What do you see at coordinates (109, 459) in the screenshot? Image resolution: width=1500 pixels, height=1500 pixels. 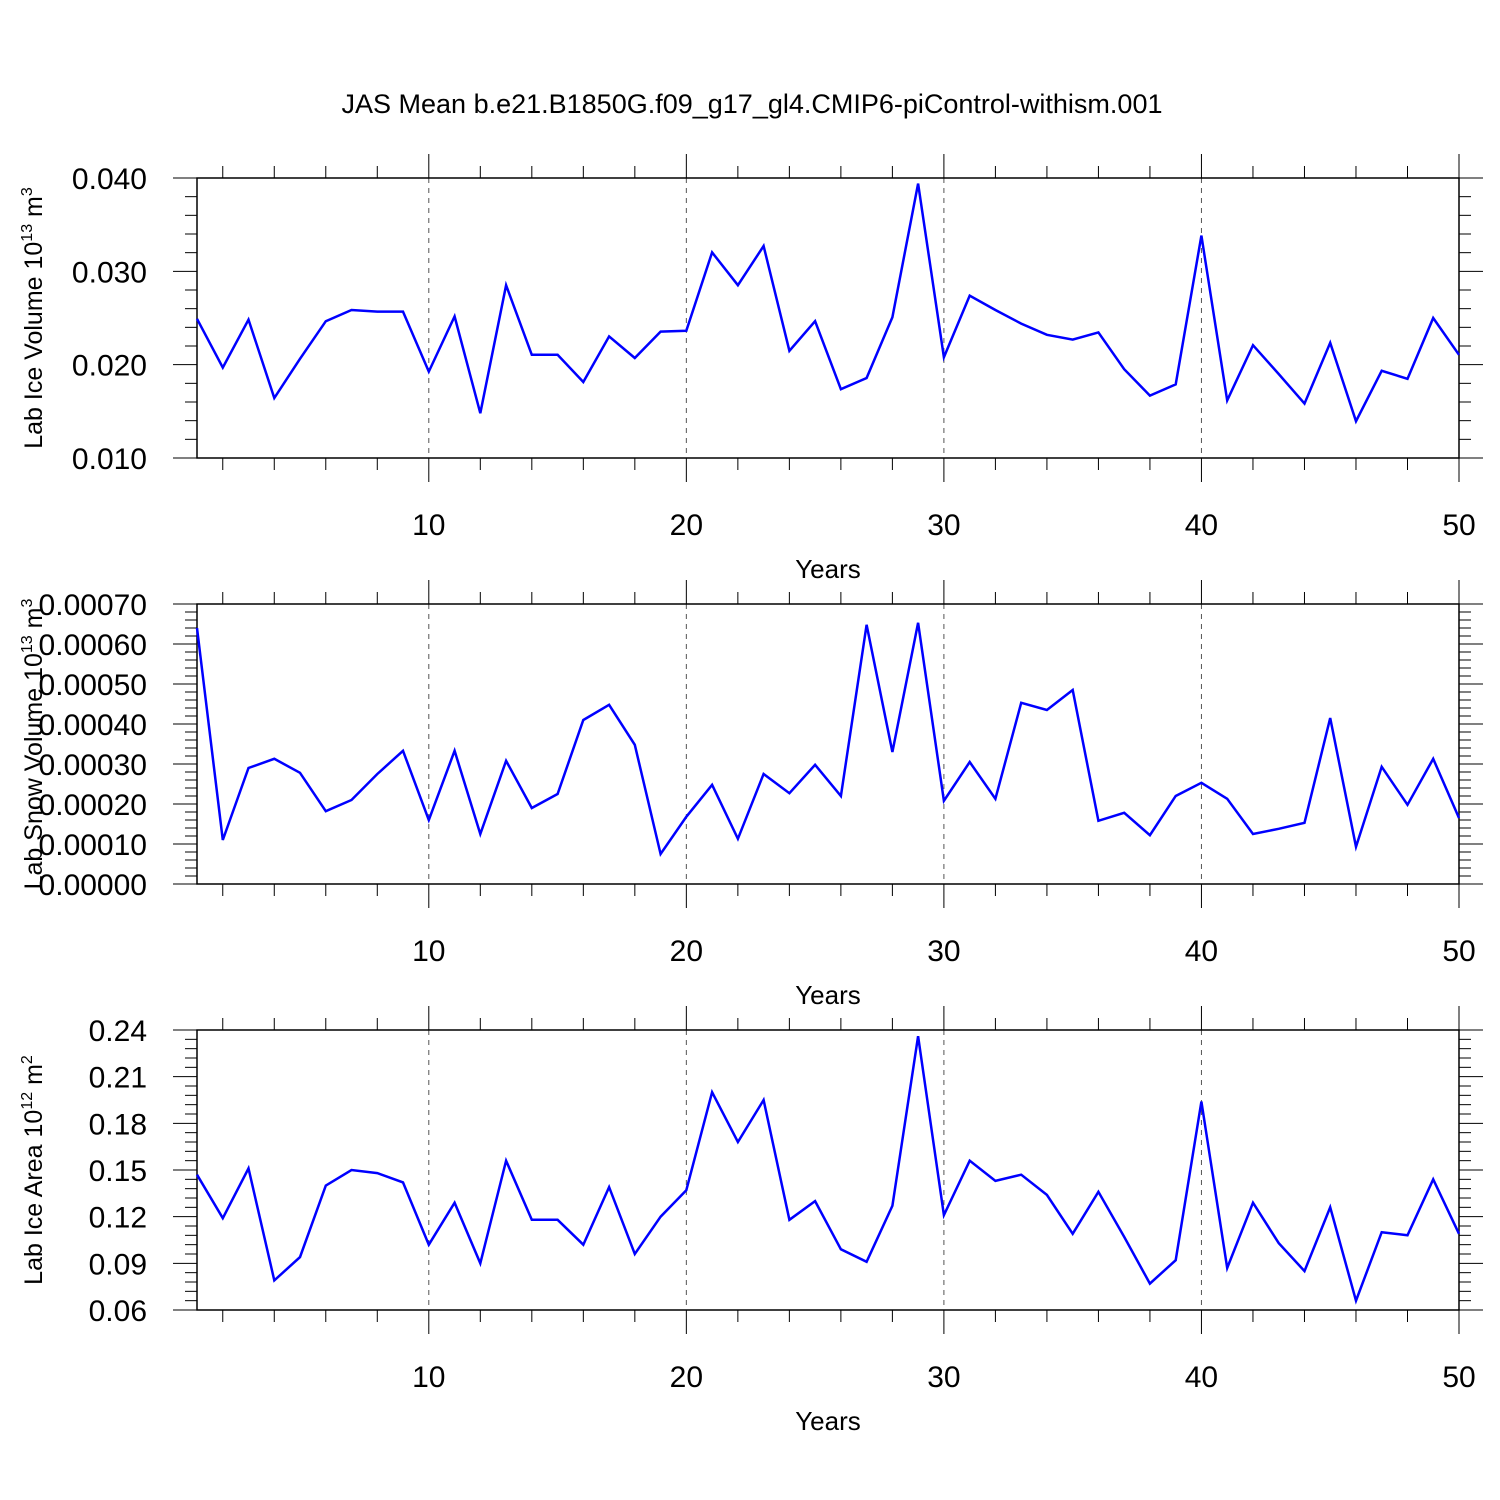 I see `y-tick-label: 0.010` at bounding box center [109, 459].